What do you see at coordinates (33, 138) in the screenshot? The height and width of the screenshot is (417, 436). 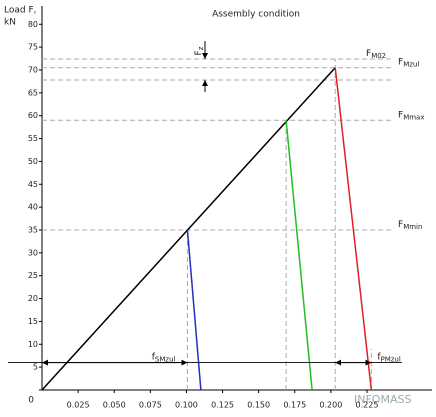 I see `y-tick-label: 55` at bounding box center [33, 138].